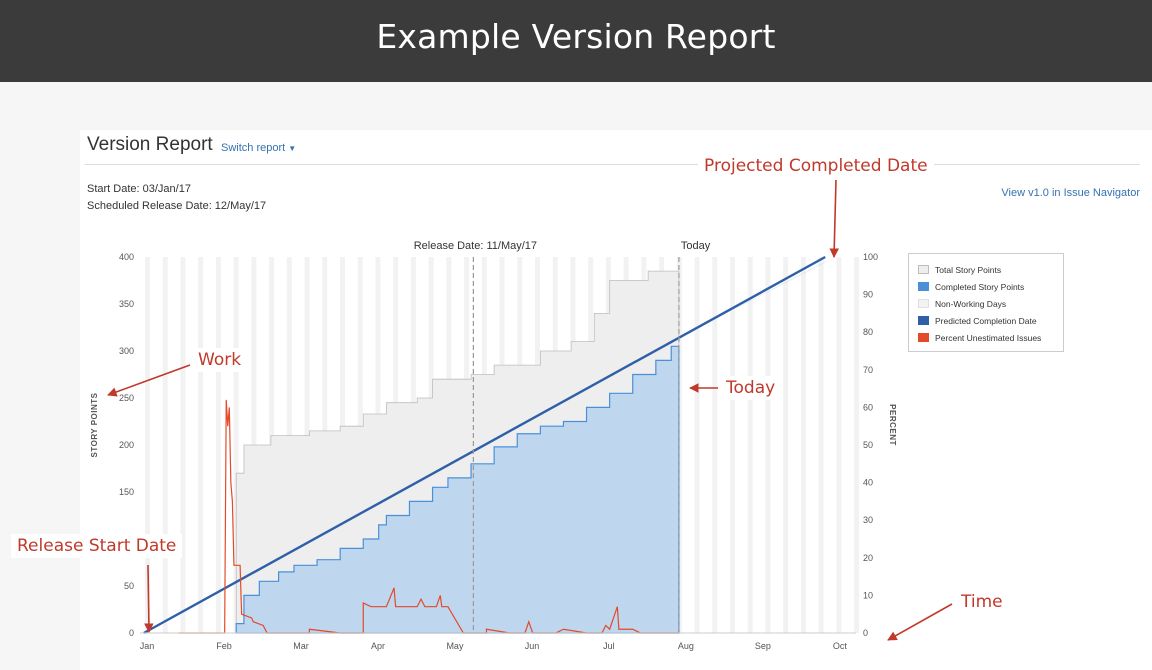 The width and height of the screenshot is (1152, 670). What do you see at coordinates (868, 407) in the screenshot?
I see `y-right-tick-label: 60` at bounding box center [868, 407].